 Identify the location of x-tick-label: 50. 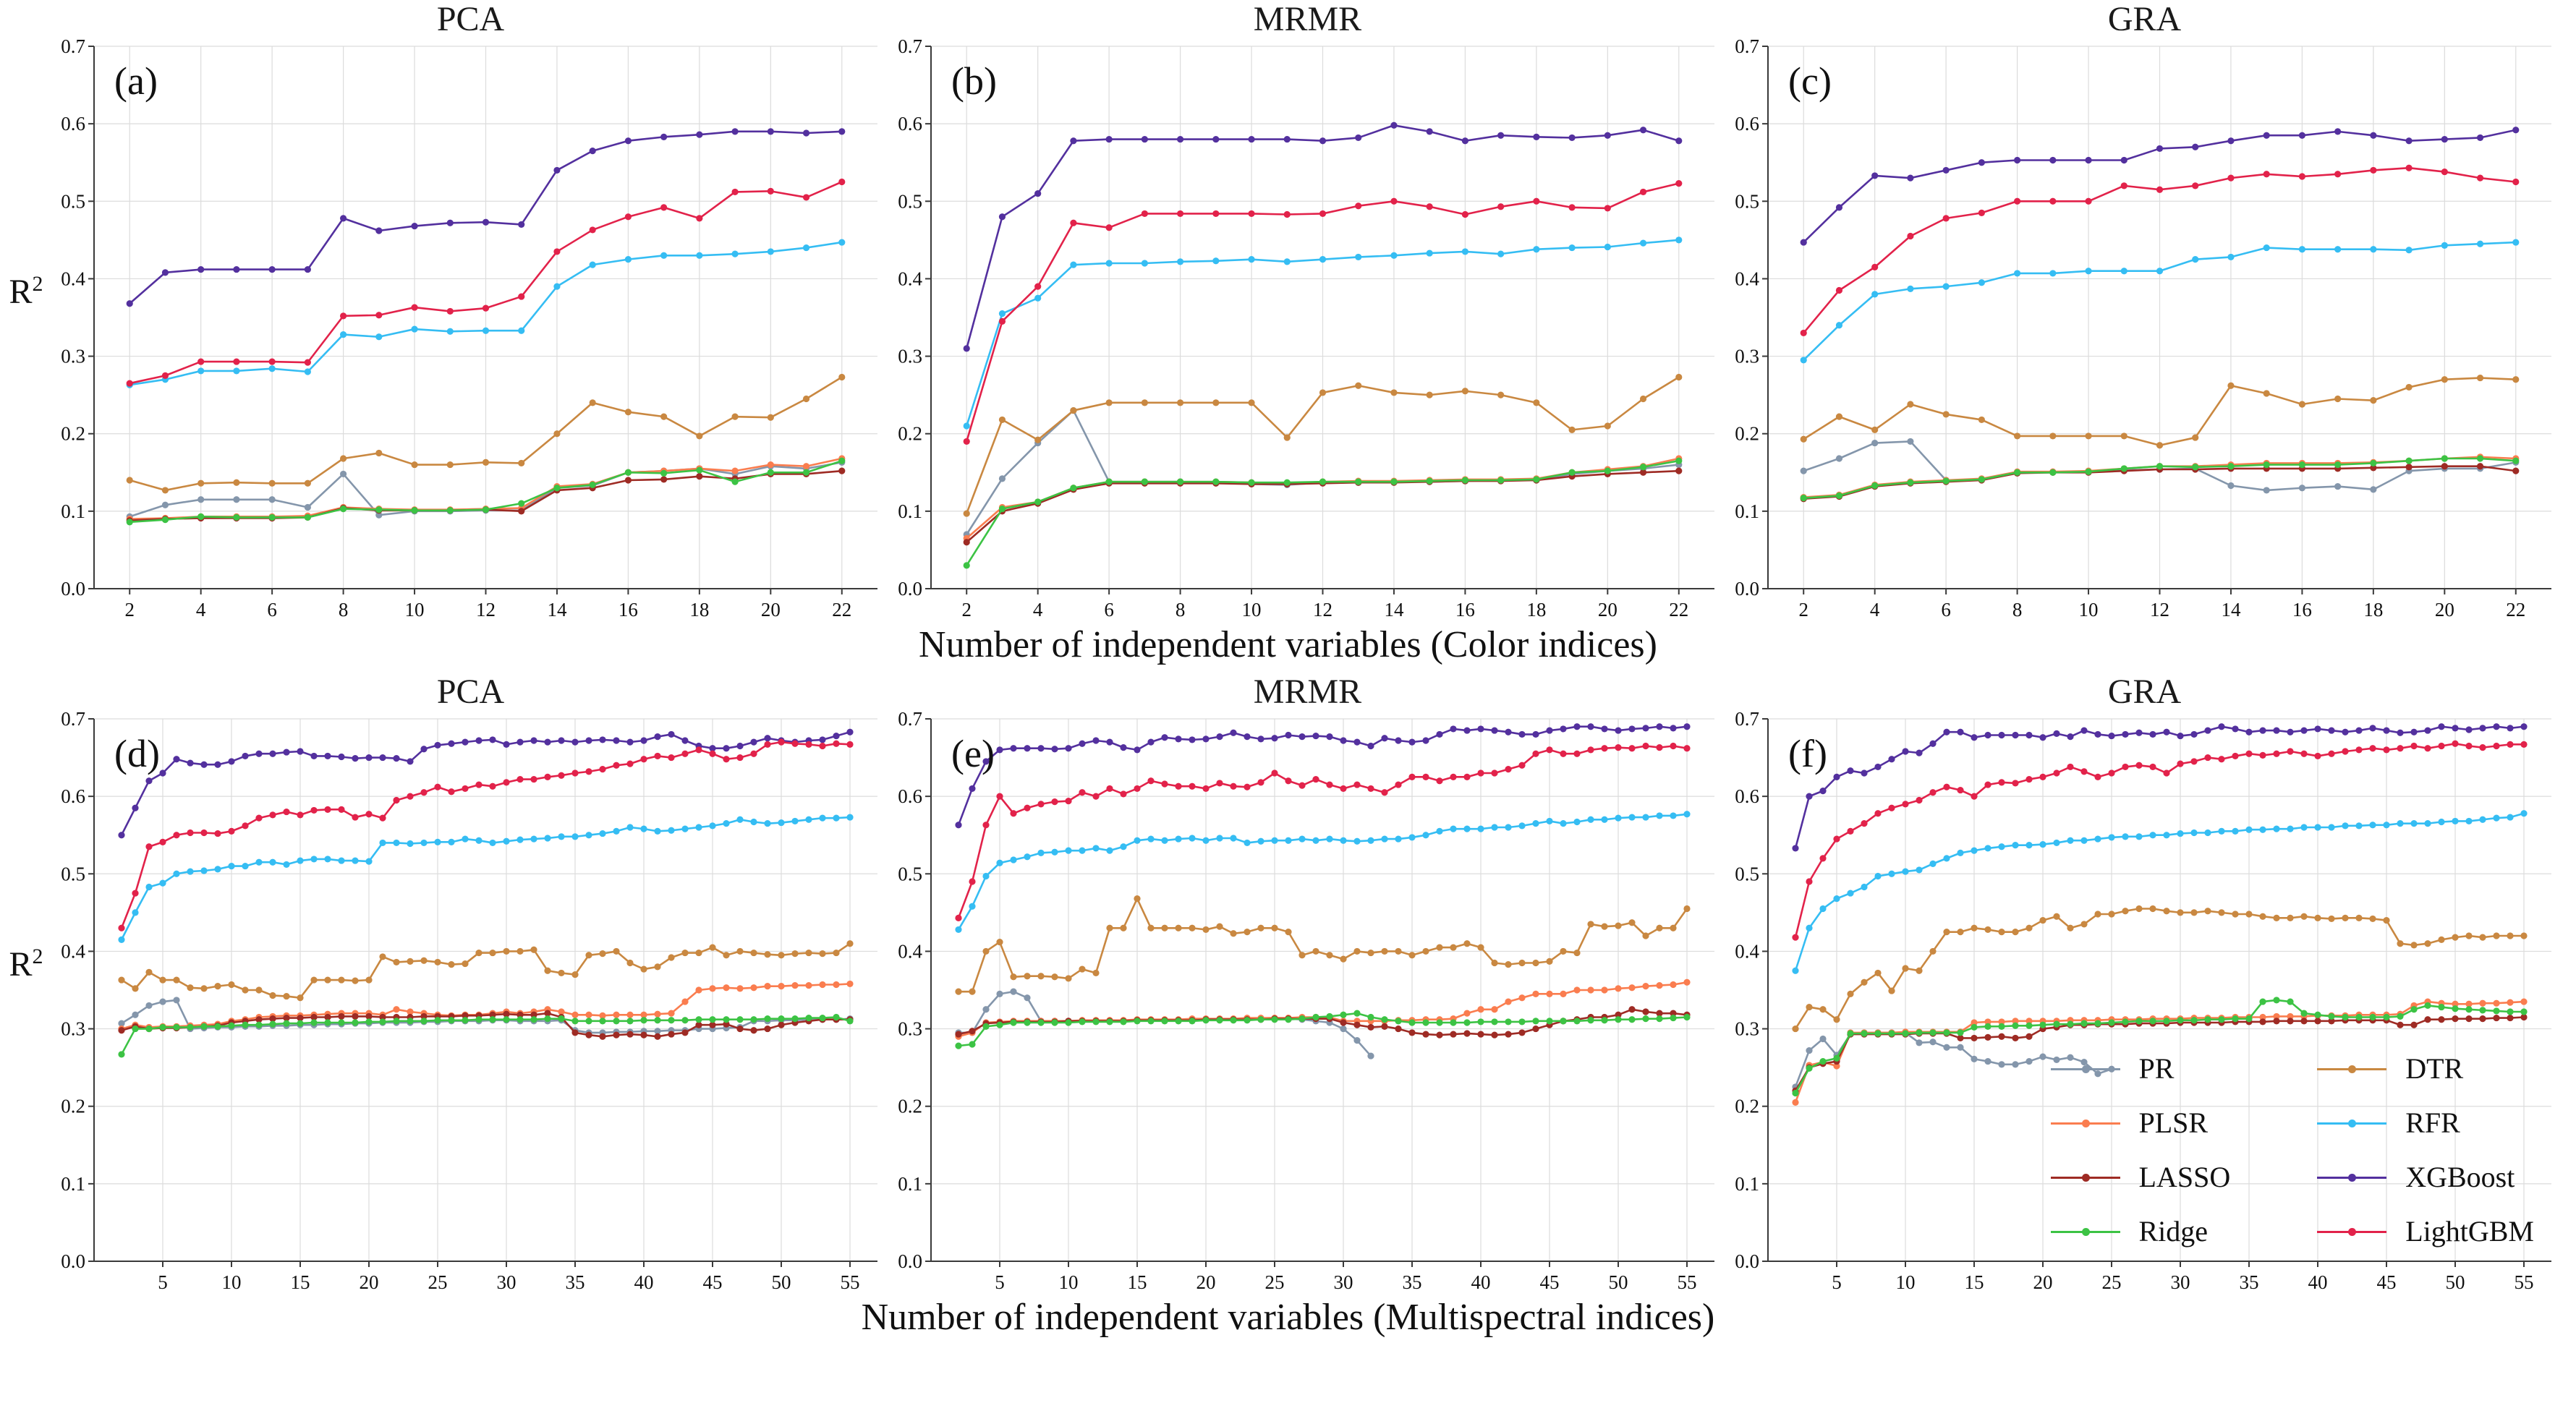
(781, 1282).